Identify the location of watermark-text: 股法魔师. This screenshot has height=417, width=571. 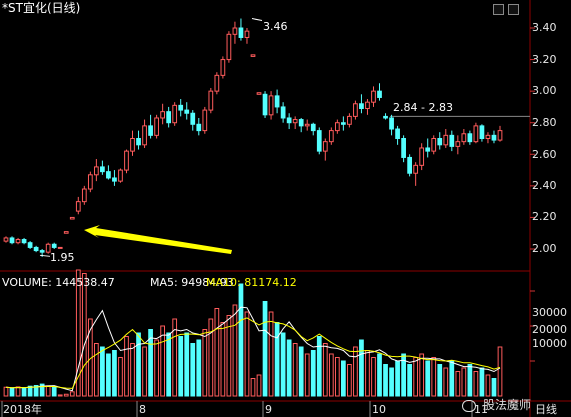
(506, 405).